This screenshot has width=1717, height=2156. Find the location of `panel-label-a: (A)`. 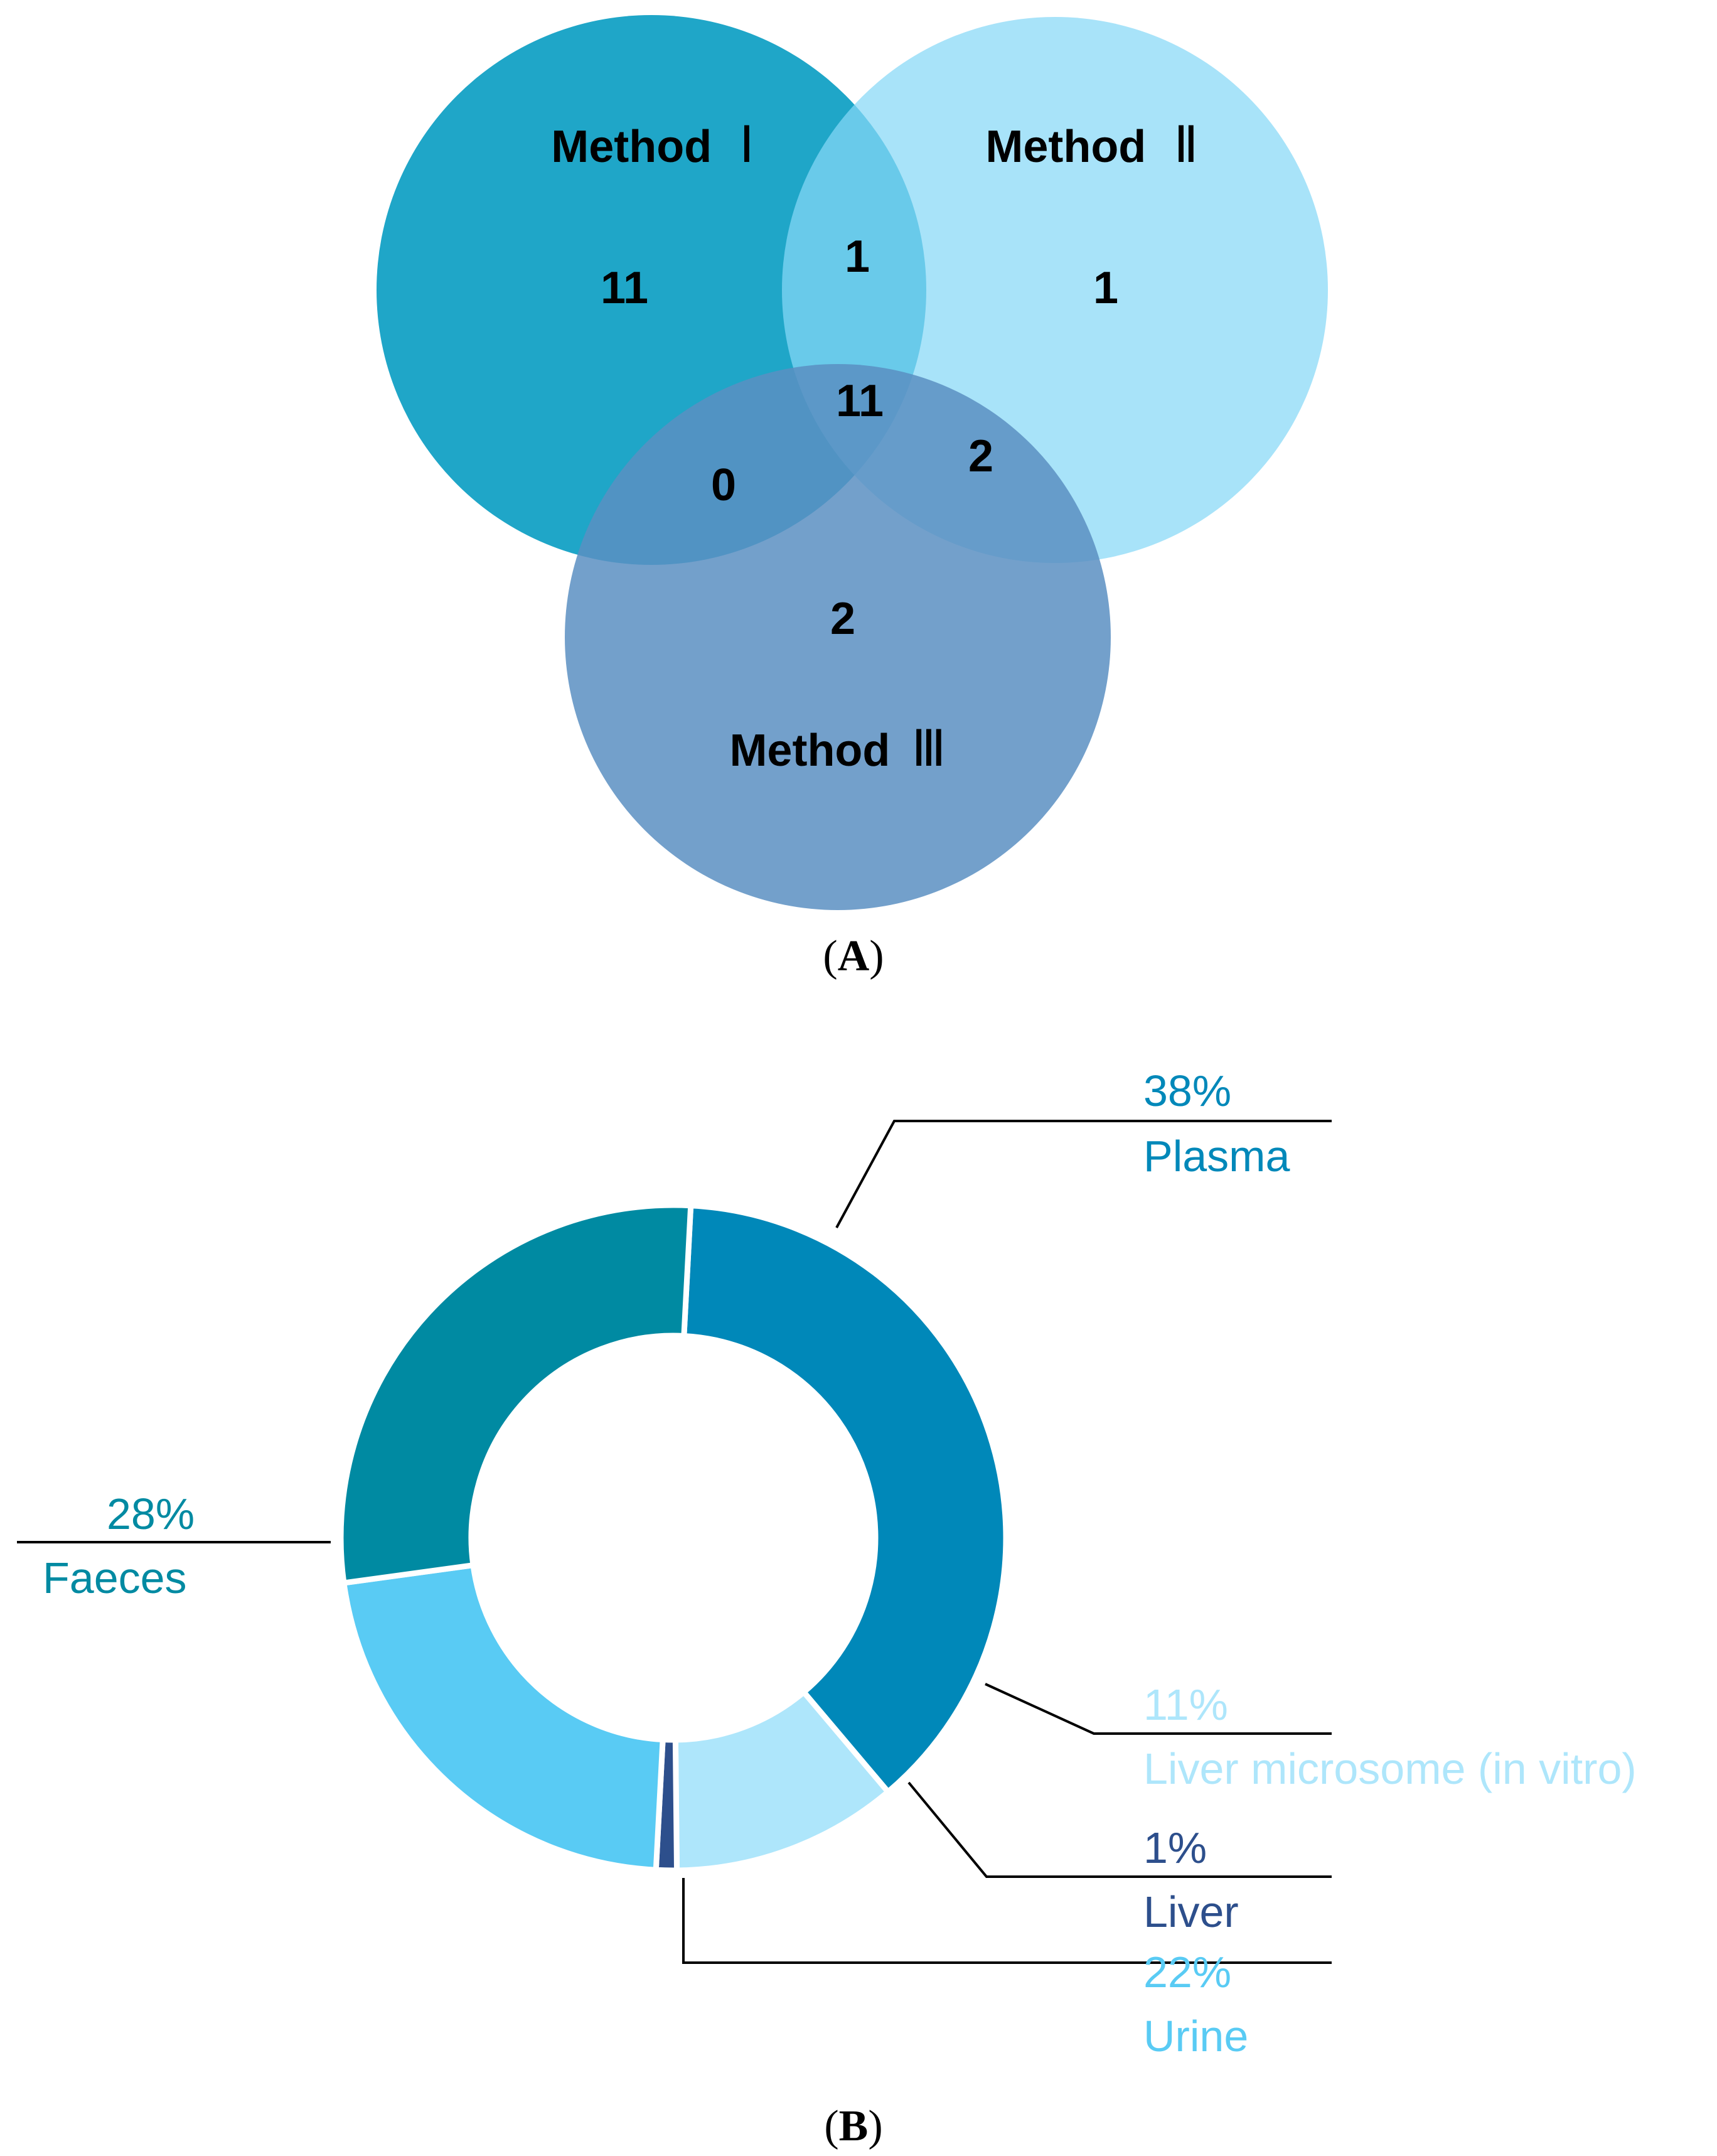

panel-label-a: (A) is located at coordinates (853, 956).